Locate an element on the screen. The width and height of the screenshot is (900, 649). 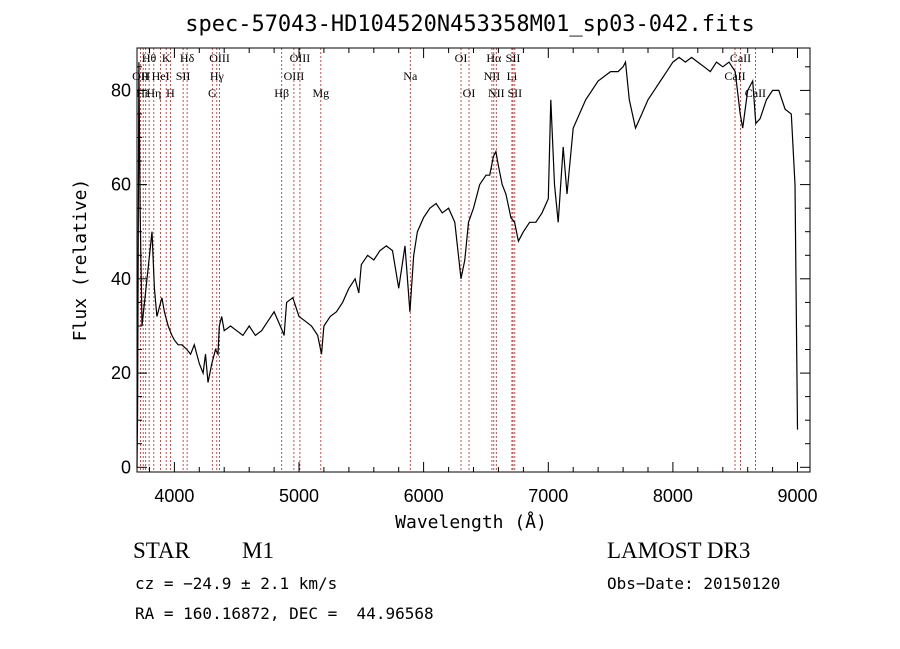
line-label-24: Mg is located at coordinates (320, 93).